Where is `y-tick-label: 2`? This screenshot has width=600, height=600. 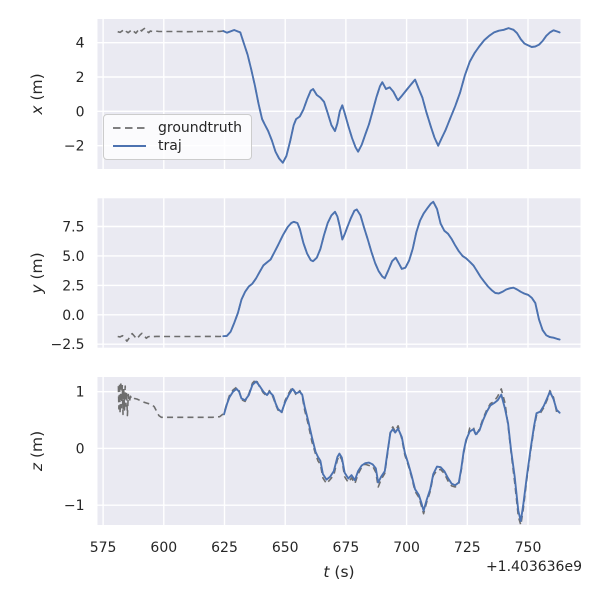 y-tick-label: 2 is located at coordinates (80, 78).